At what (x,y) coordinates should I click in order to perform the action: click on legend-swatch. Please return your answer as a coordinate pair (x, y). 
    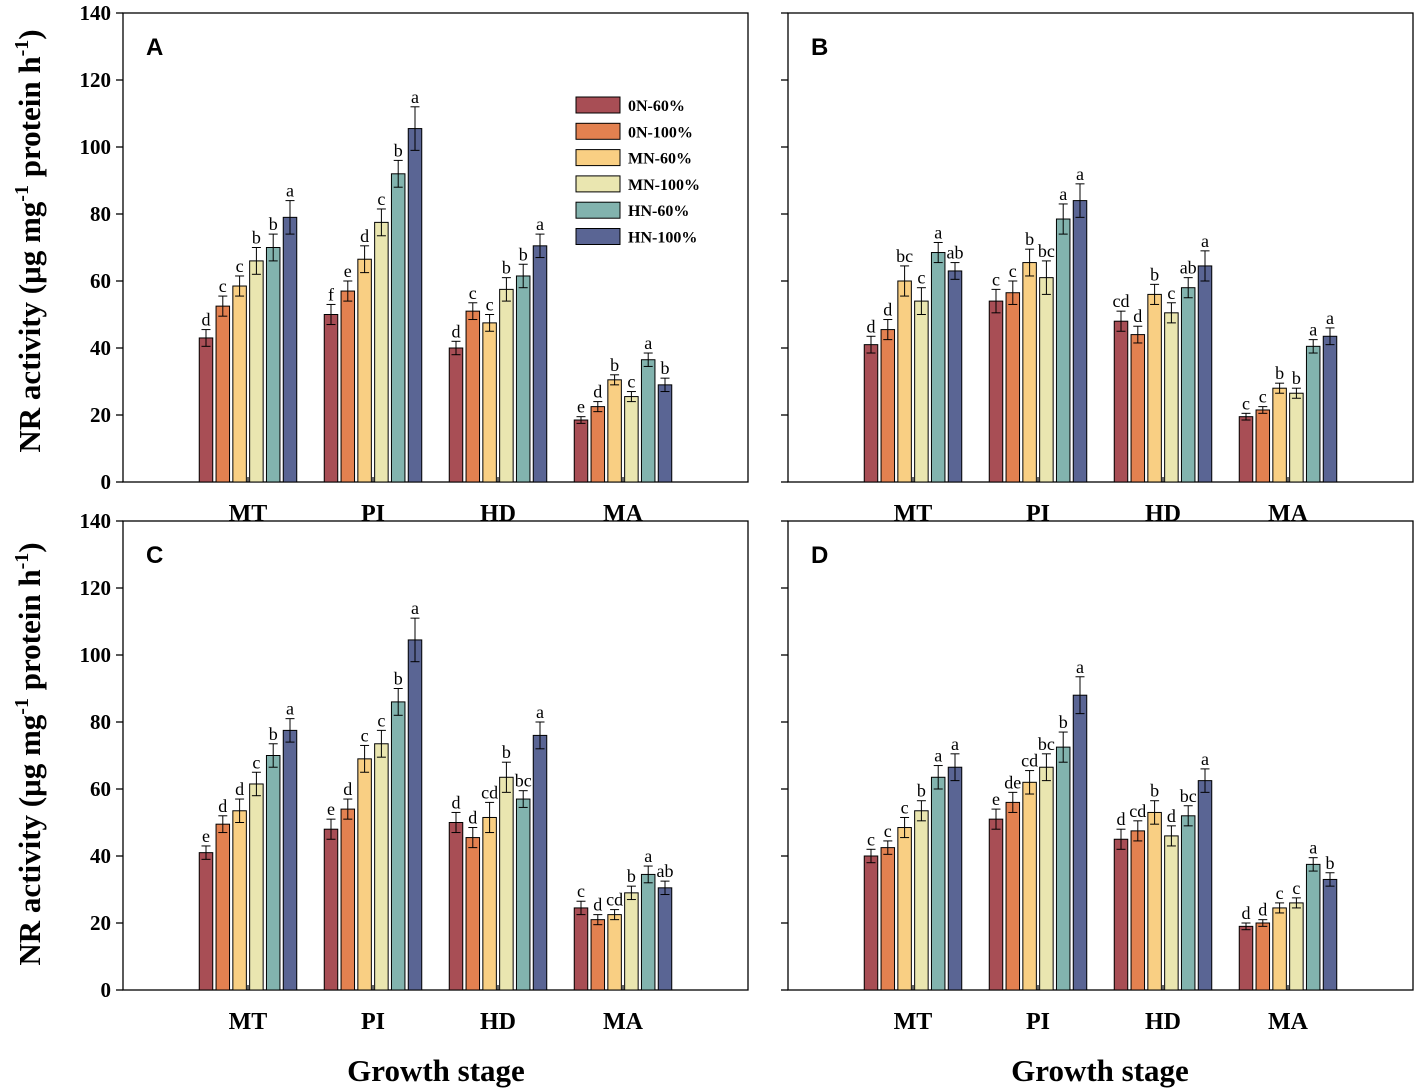
    Looking at the image, I should click on (598, 131).